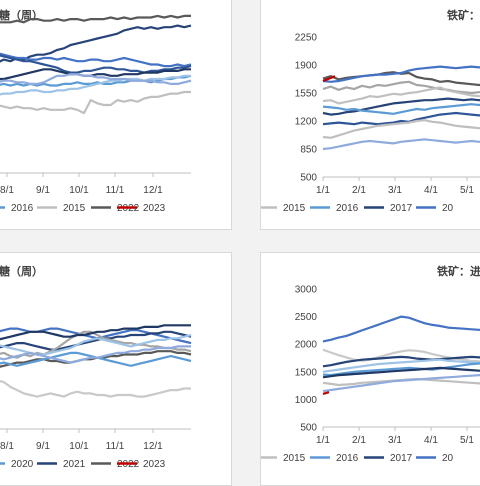 The image size is (480, 486). What do you see at coordinates (22, 464) in the screenshot?
I see `legend-label: 2020` at bounding box center [22, 464].